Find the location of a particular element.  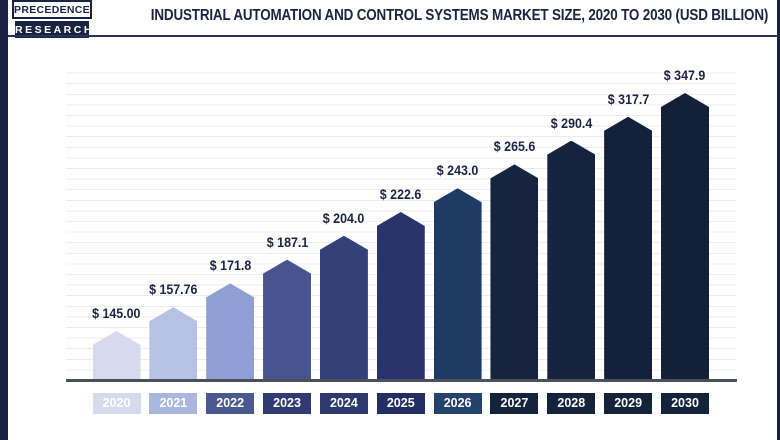

bar-2029 is located at coordinates (628, 247).